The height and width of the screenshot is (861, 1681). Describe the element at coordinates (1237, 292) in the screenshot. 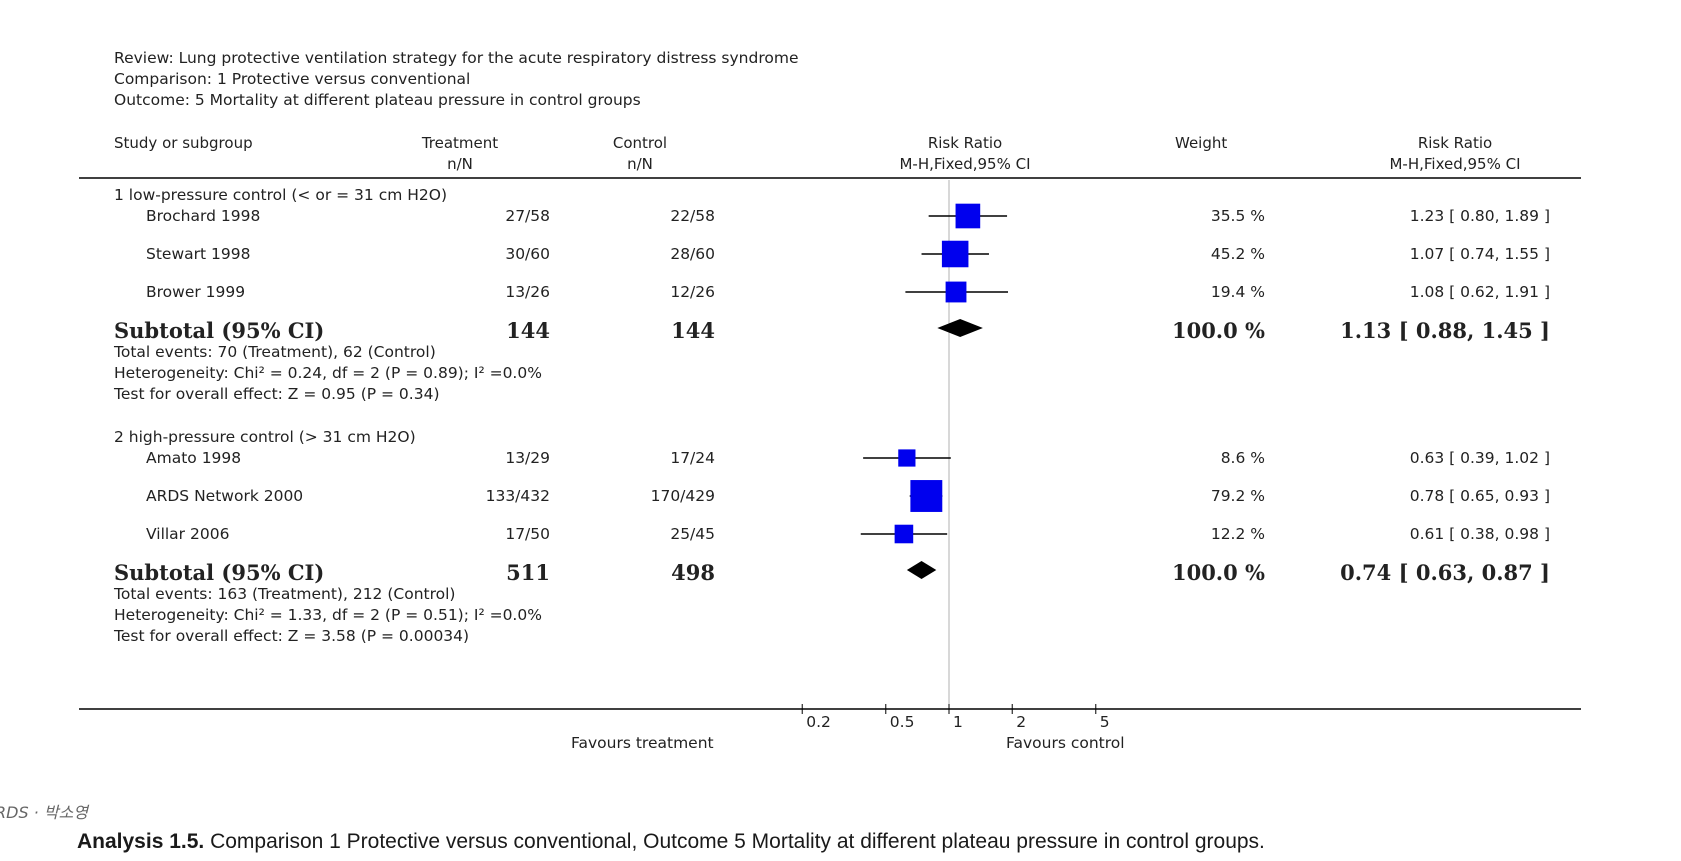

I see `study-weight: 19.4 %` at that location.